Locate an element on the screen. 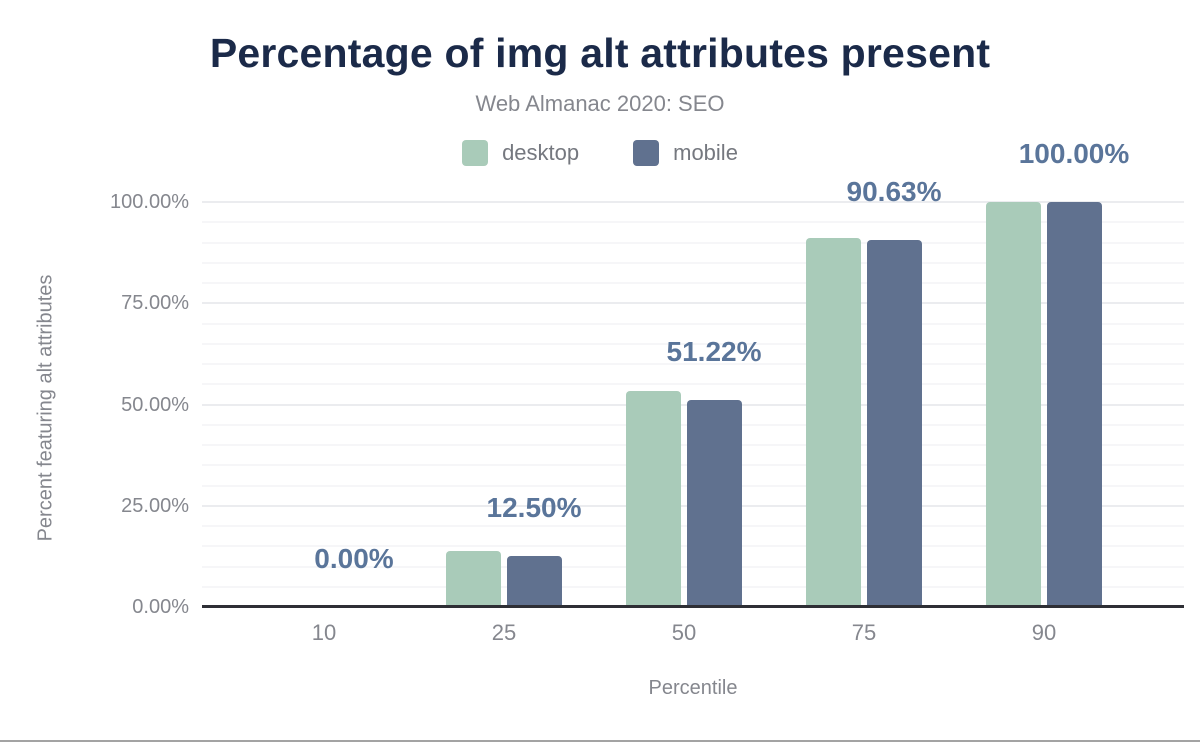  data-label-p75: 90.63% is located at coordinates (894, 191).